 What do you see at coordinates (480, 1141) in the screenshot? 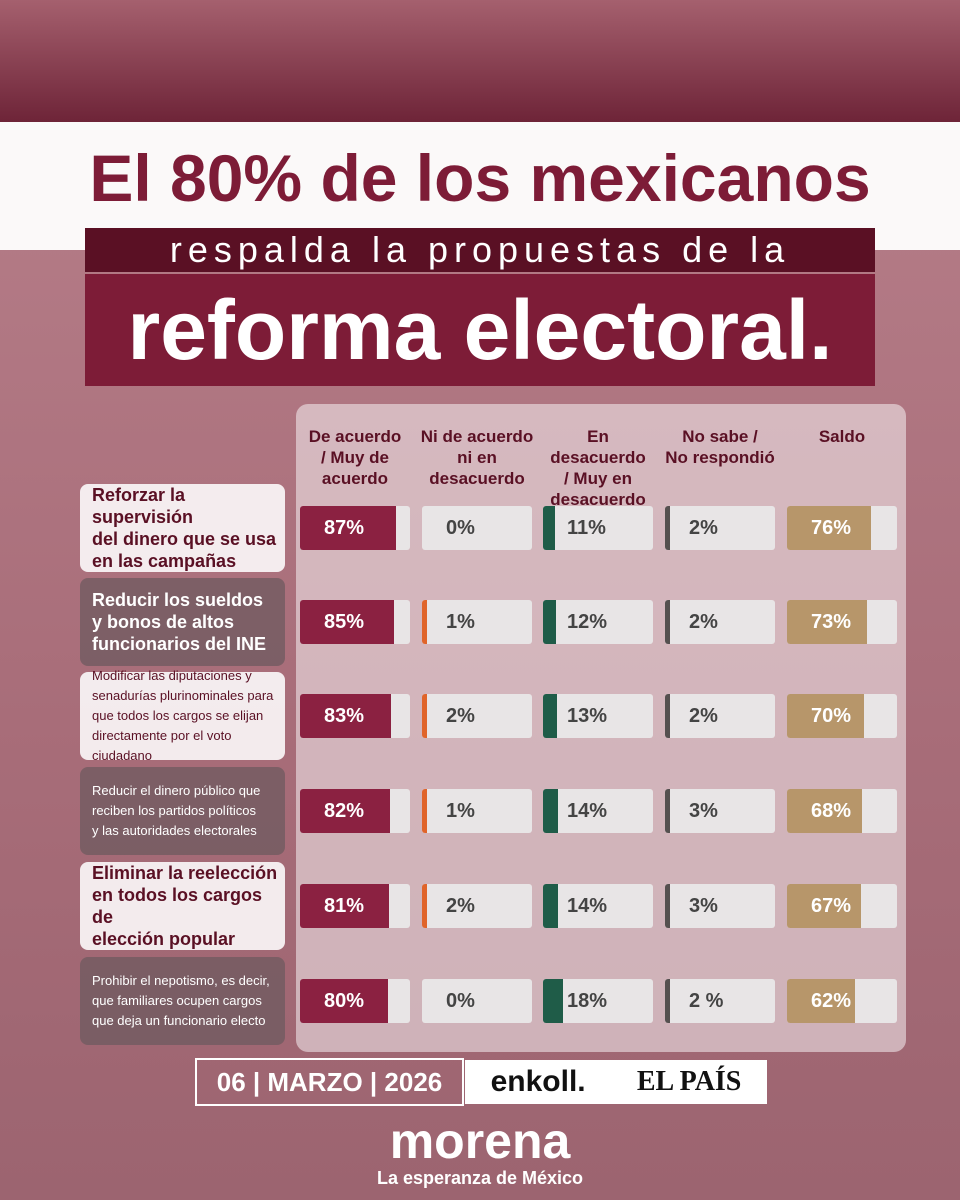
I see `brand: morena` at bounding box center [480, 1141].